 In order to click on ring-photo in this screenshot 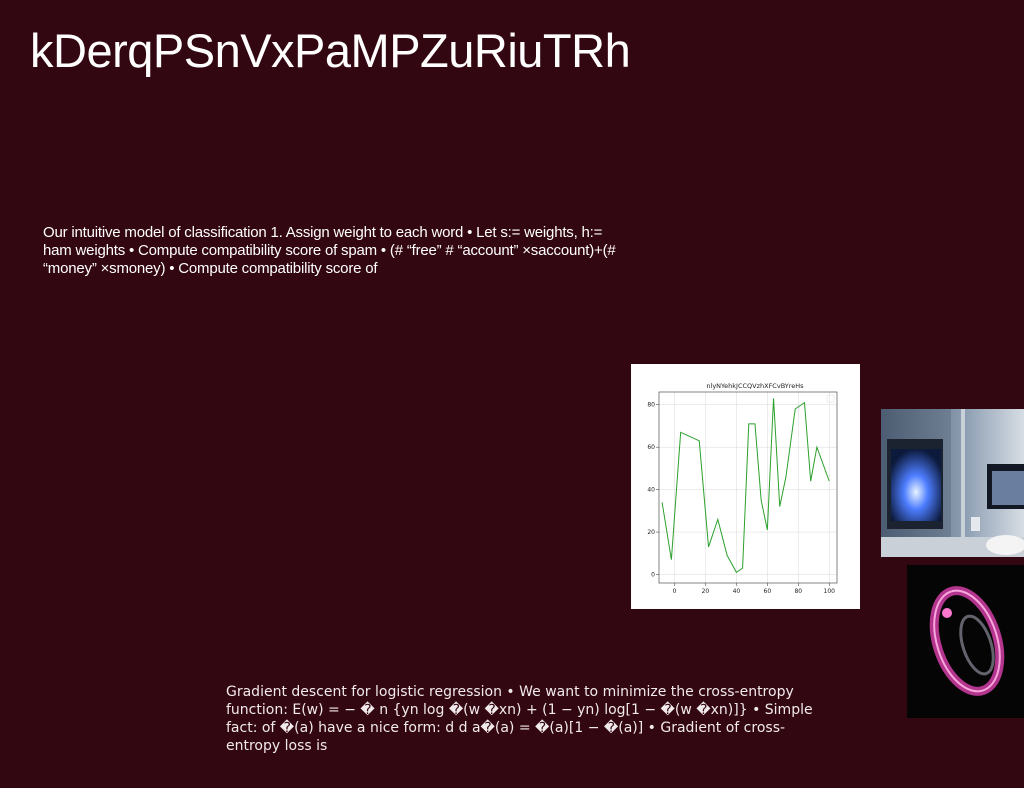, I will do `click(965, 641)`.